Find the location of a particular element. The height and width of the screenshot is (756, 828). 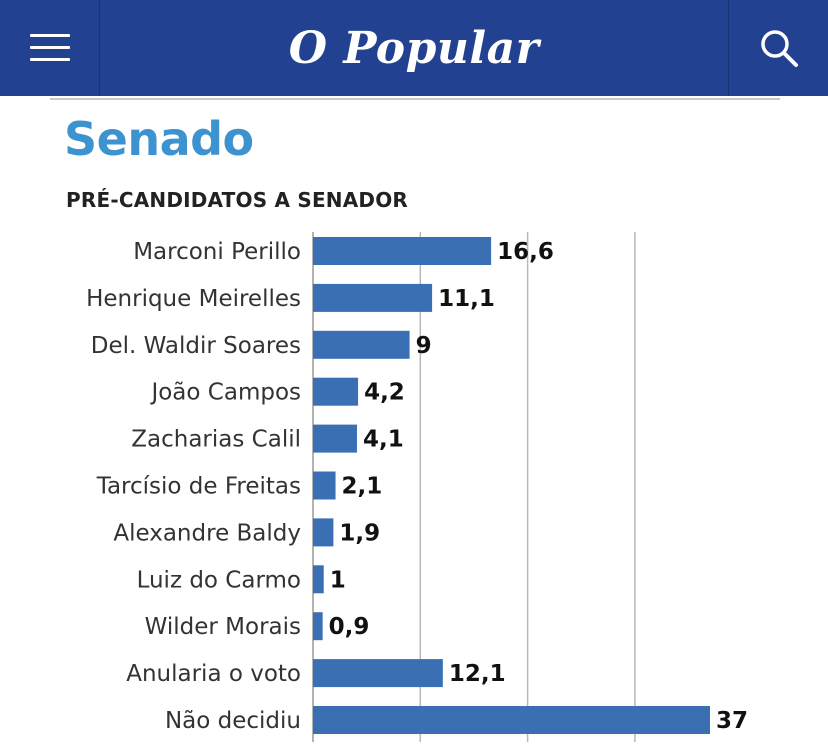

category-label: Tarcísio de Freitas is located at coordinates (198, 487).